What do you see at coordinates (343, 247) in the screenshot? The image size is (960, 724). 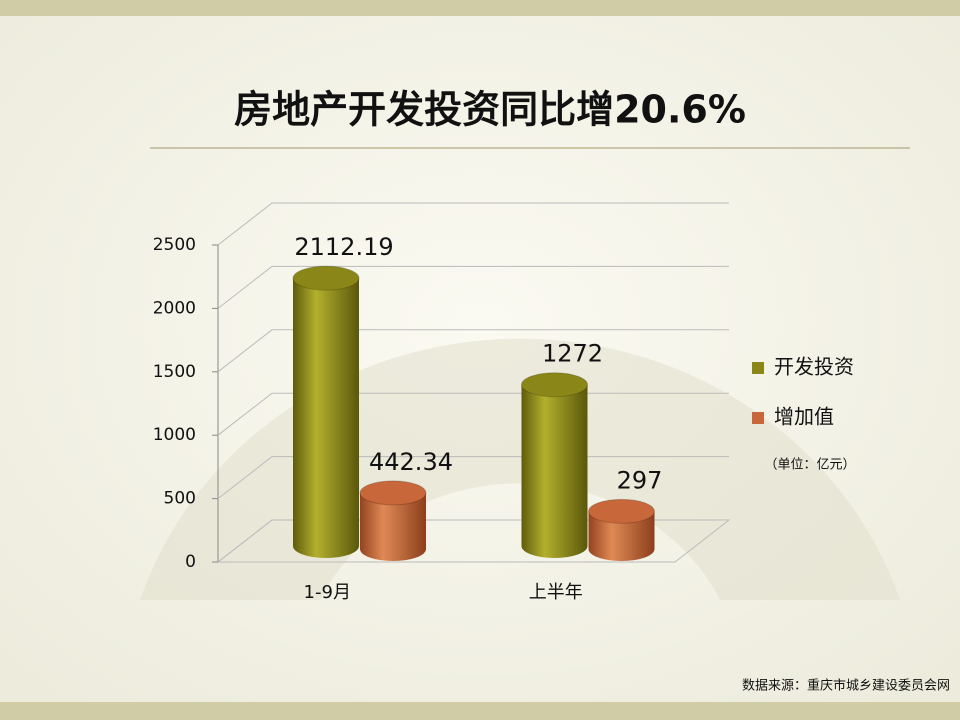 I see `data-label: 2112.19` at bounding box center [343, 247].